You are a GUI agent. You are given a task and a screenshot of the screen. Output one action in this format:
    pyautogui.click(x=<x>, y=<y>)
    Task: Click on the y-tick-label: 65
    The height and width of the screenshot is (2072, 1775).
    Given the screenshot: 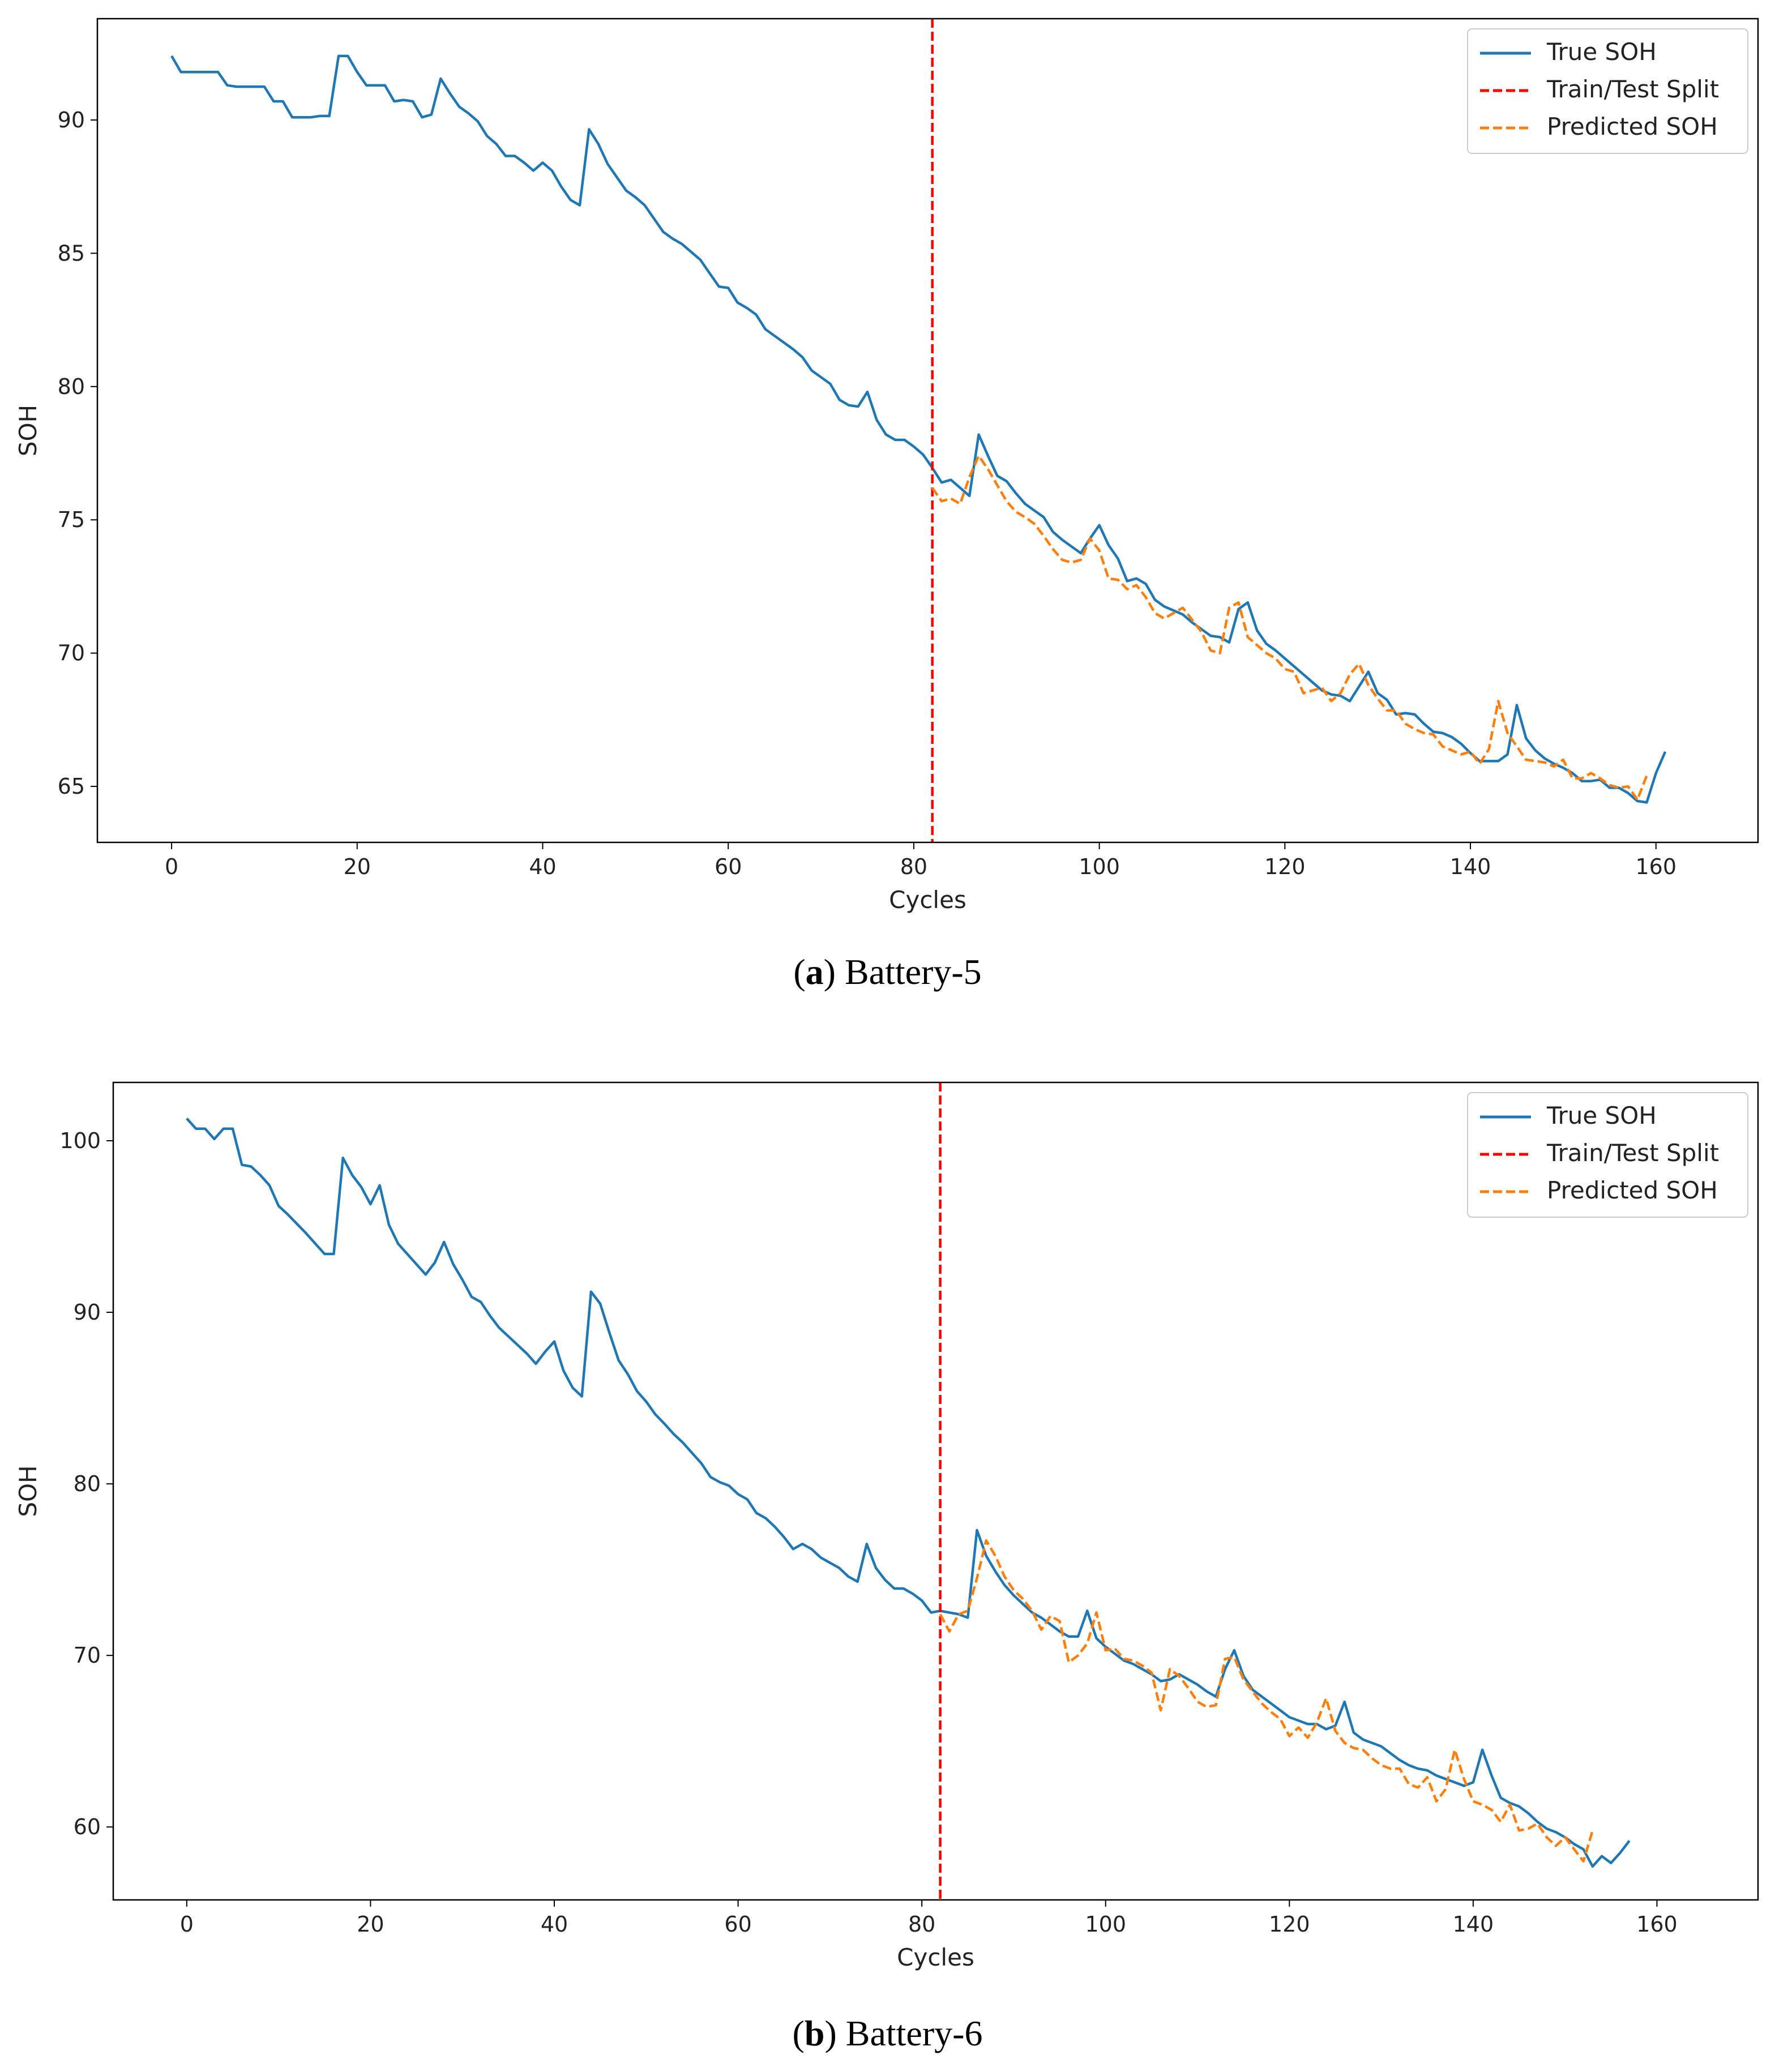 What is the action you would take?
    pyautogui.click(x=71, y=786)
    